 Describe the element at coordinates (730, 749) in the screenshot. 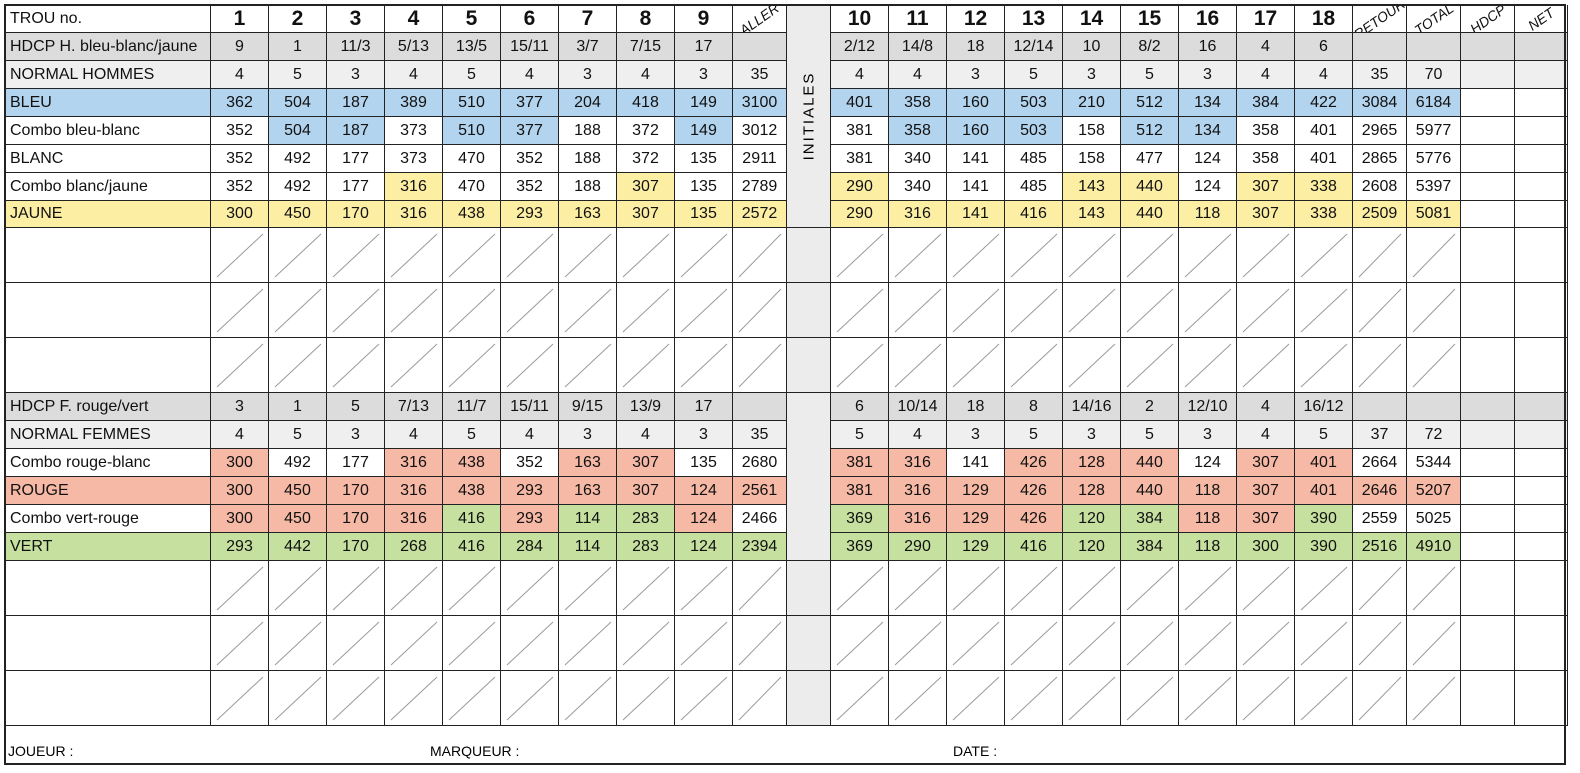

I see `marker-signature-field` at that location.